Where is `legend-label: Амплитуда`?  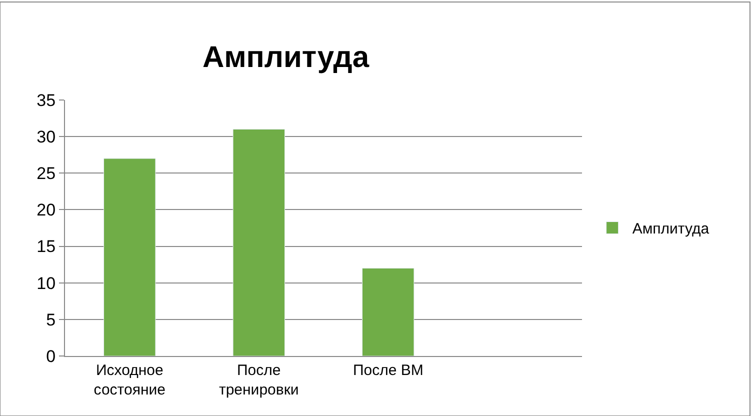 legend-label: Амплитуда is located at coordinates (671, 229).